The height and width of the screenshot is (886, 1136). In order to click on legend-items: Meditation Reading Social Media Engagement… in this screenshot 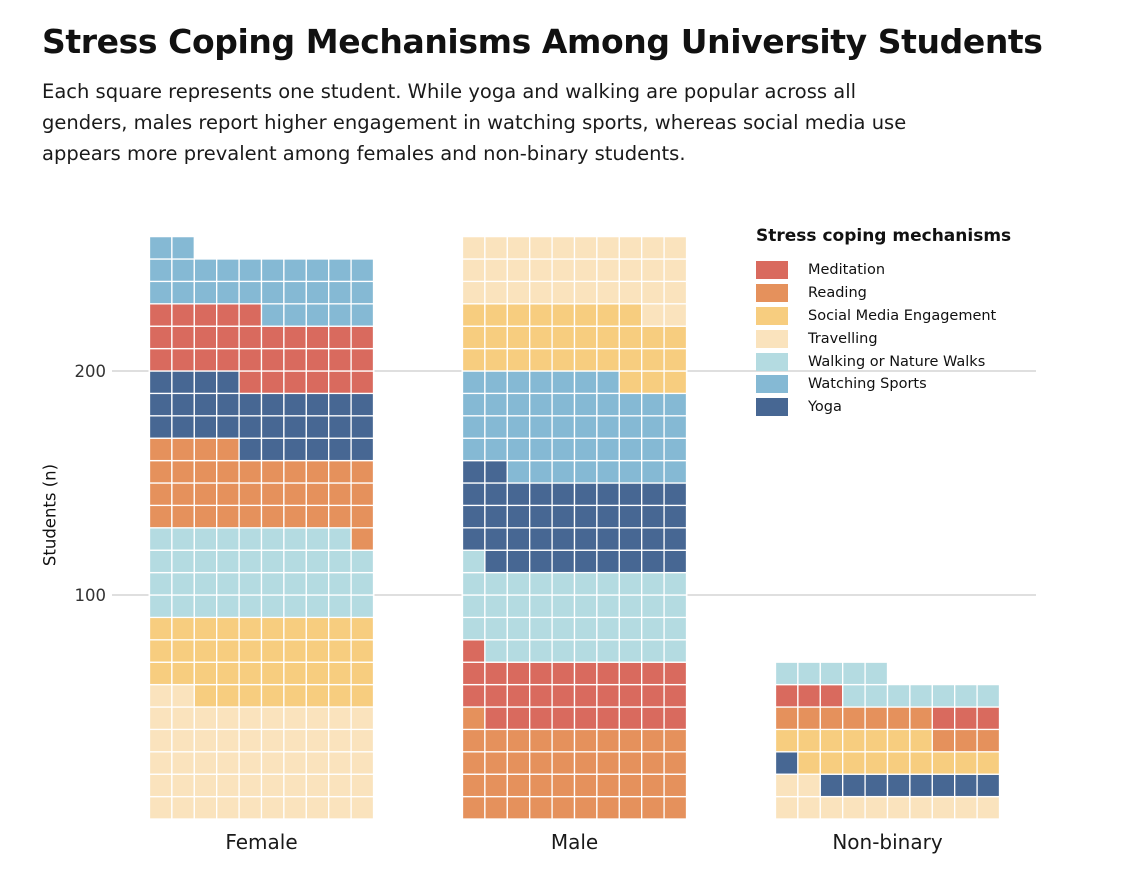, I will do `click(883, 339)`.